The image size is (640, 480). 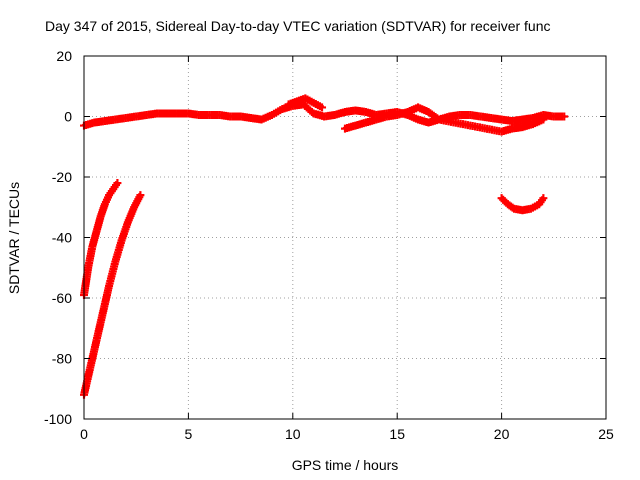 I want to click on y-axis-label: SDTVAR / TECUs, so click(x=14, y=238).